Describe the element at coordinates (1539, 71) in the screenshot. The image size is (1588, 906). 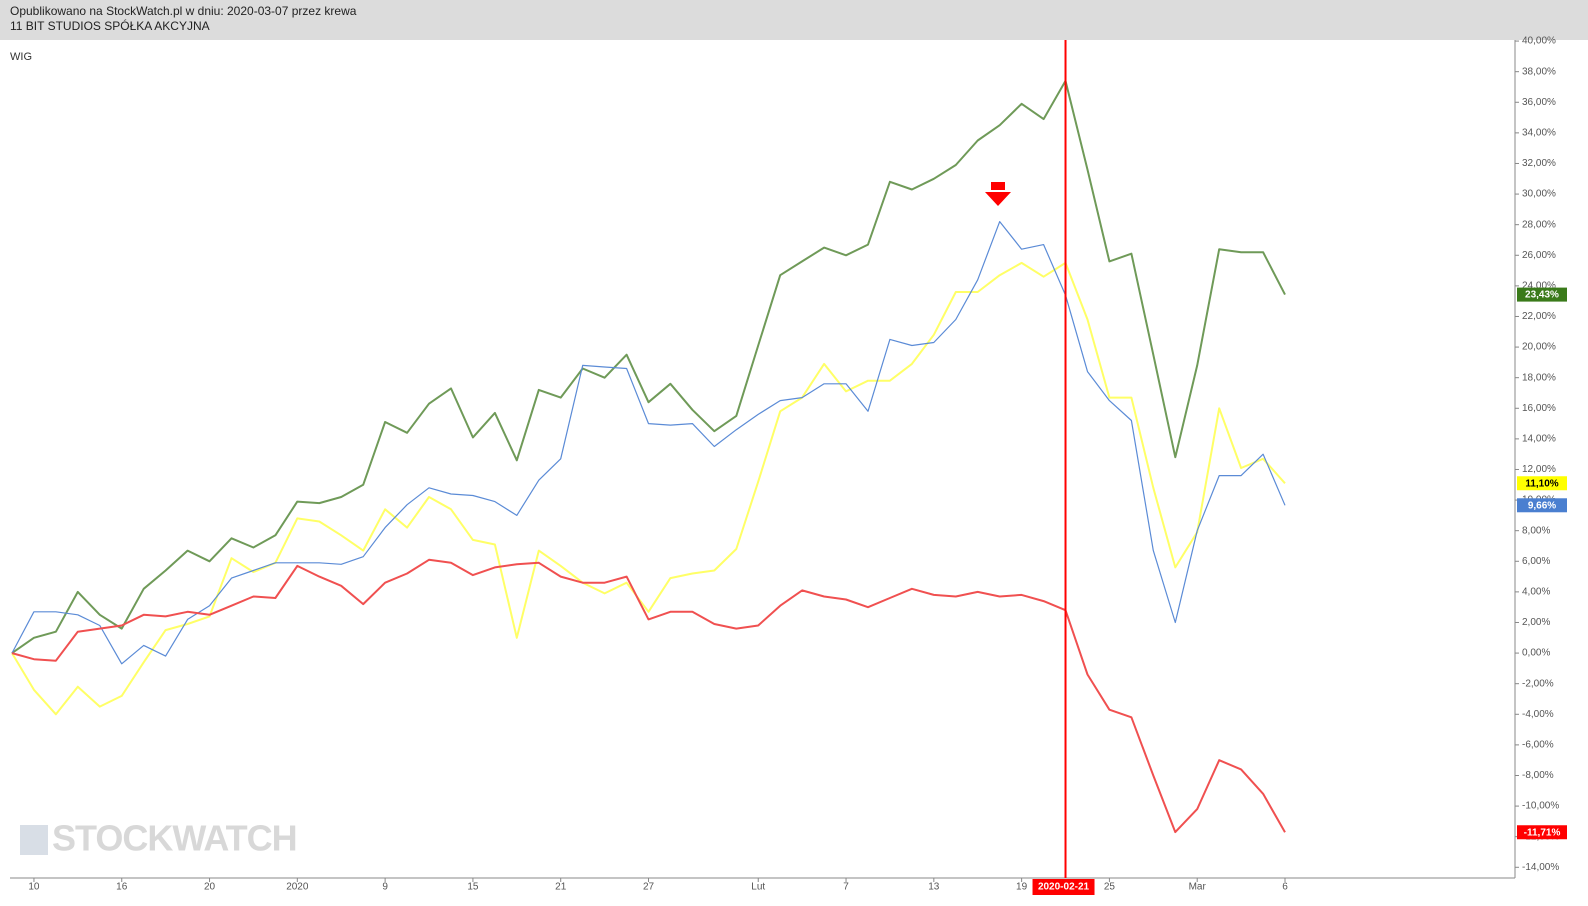
I see `y-tick-label: 38,00%` at that location.